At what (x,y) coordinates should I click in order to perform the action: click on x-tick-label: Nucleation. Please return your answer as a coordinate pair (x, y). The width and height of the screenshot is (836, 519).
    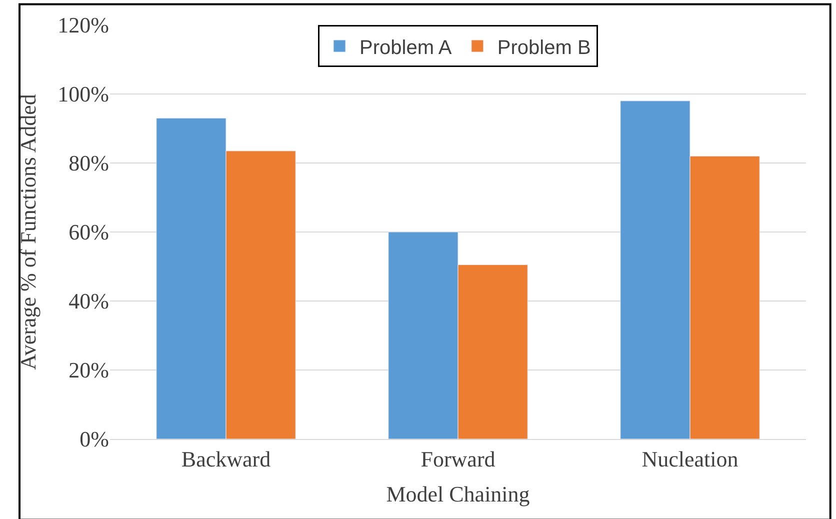
    Looking at the image, I should click on (690, 459).